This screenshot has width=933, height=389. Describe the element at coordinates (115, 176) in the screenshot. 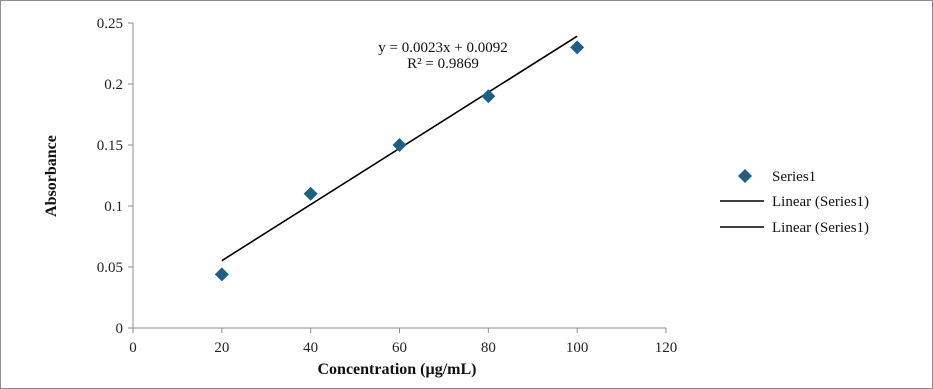

I see `y-ticks: 0 0.05 0.1 0.15 0.2 0.25` at that location.